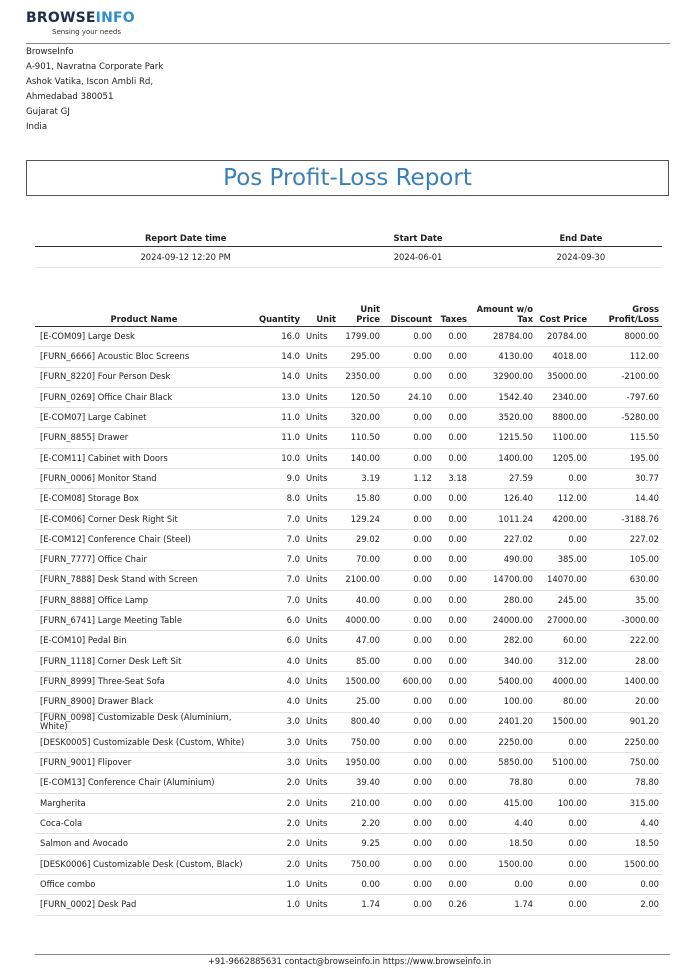  What do you see at coordinates (563, 682) in the screenshot?
I see `cost-price: 4000.00` at bounding box center [563, 682].